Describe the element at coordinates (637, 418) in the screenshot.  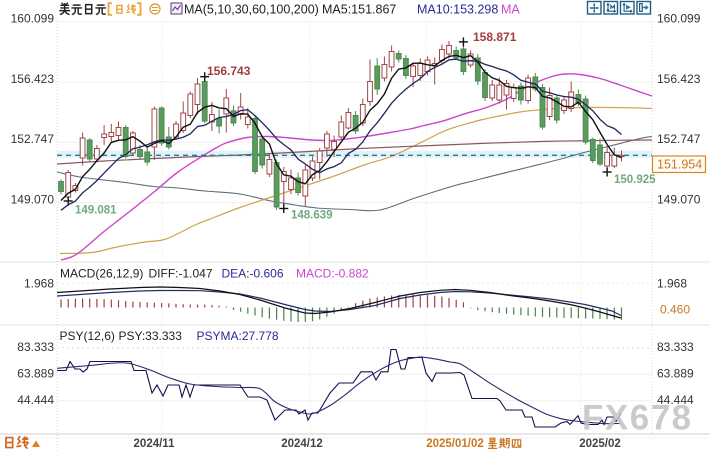
I see `svg-text: FX678` at that location.